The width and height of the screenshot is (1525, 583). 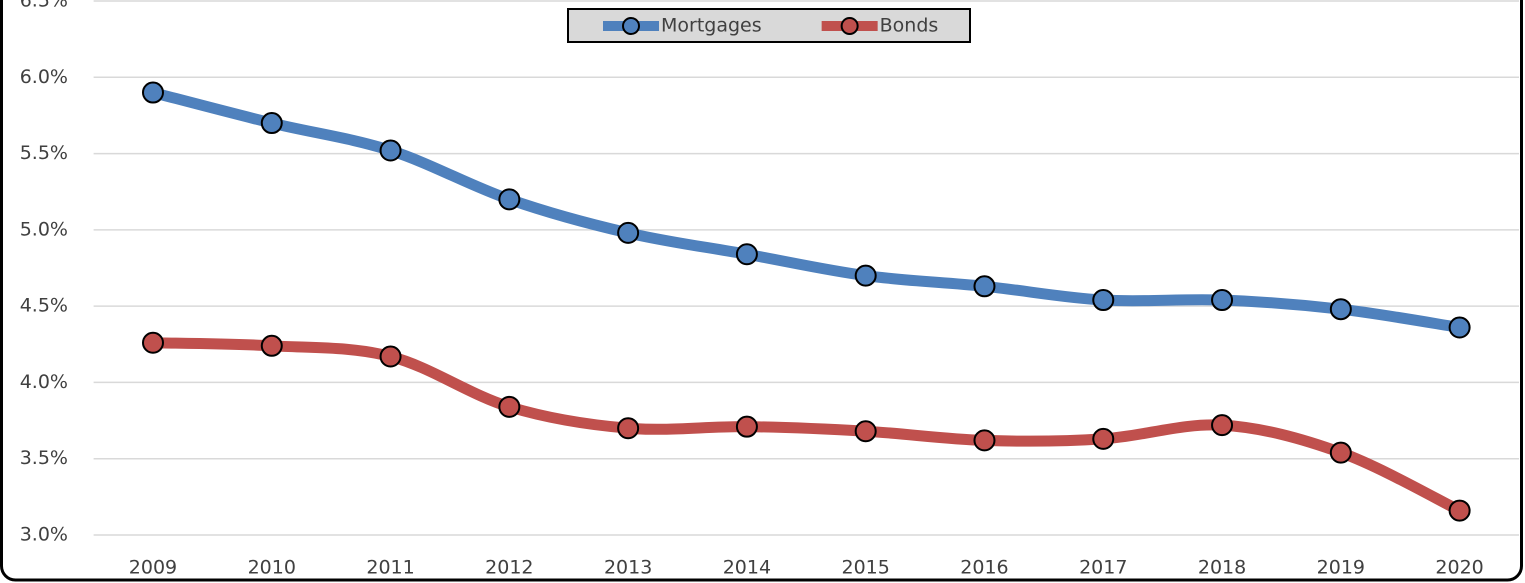 I want to click on y-tick-label: 3.5%, so click(x=44, y=458).